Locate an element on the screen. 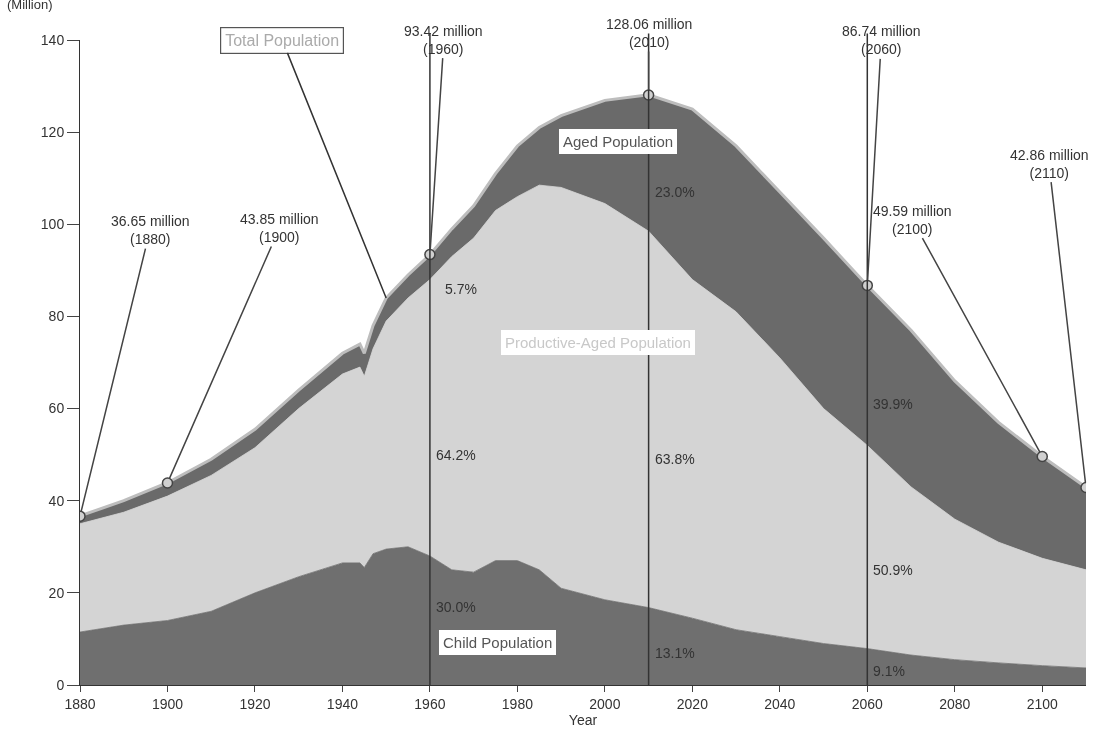 The height and width of the screenshot is (739, 1094). x-tick-label: 1900 is located at coordinates (167, 703).